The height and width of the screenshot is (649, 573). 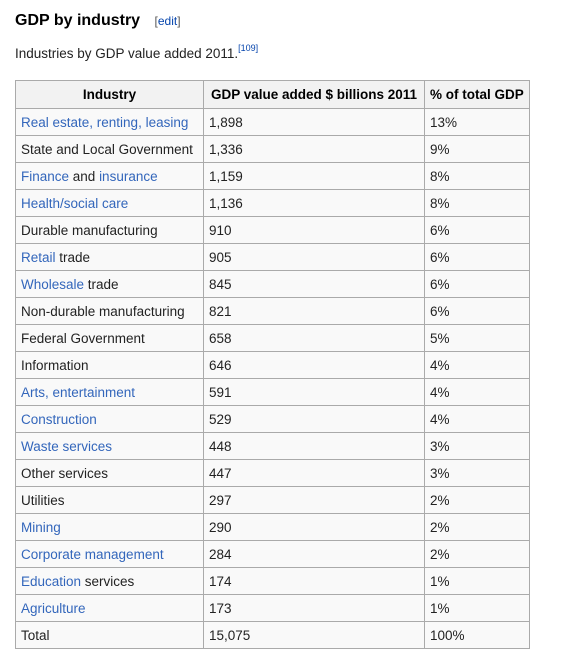 I want to click on gdp-value-cell: 529, so click(x=314, y=419).